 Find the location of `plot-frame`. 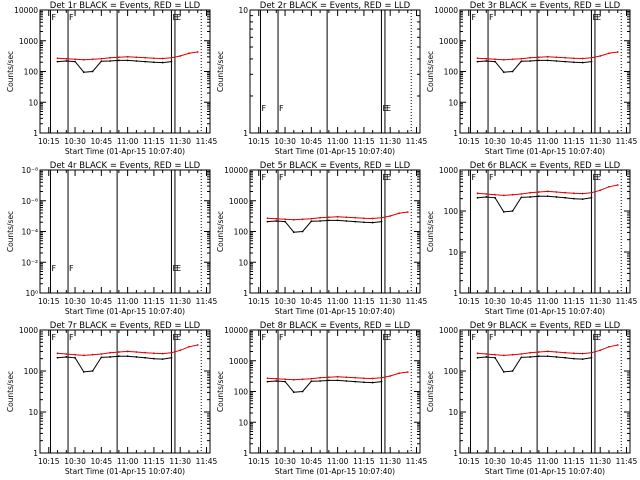

plot-frame is located at coordinates (125, 391).